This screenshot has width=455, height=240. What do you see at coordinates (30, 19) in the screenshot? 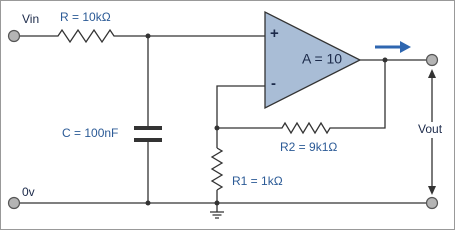
I see `label: Vin` at bounding box center [30, 19].